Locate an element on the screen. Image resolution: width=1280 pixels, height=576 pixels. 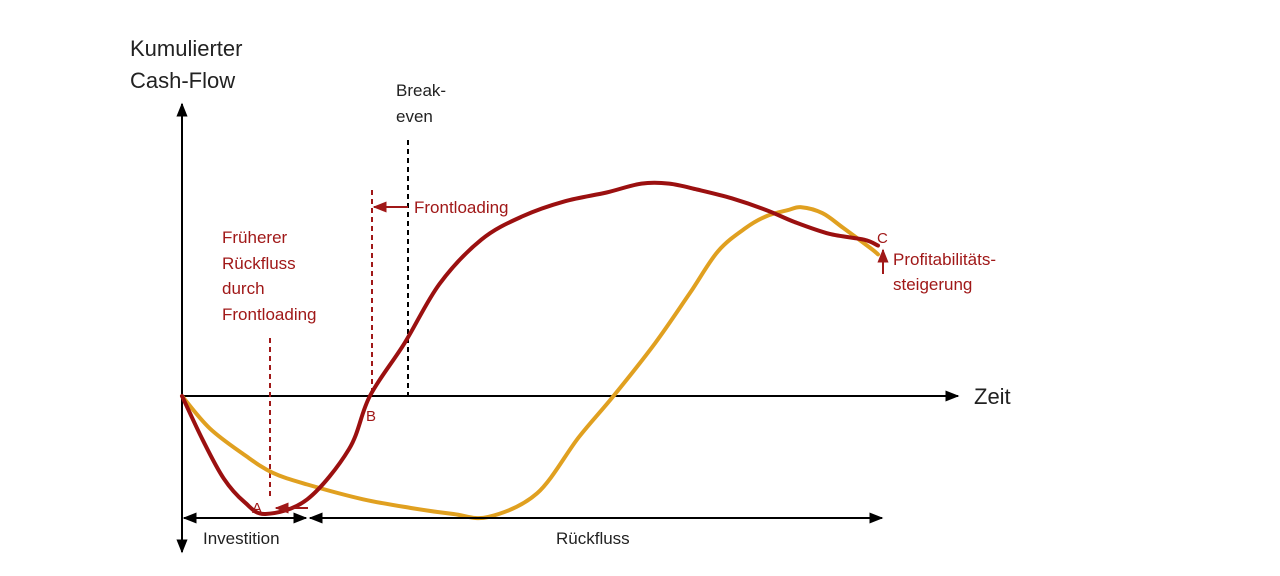
x-axis-label: Zeit is located at coordinates (992, 396).